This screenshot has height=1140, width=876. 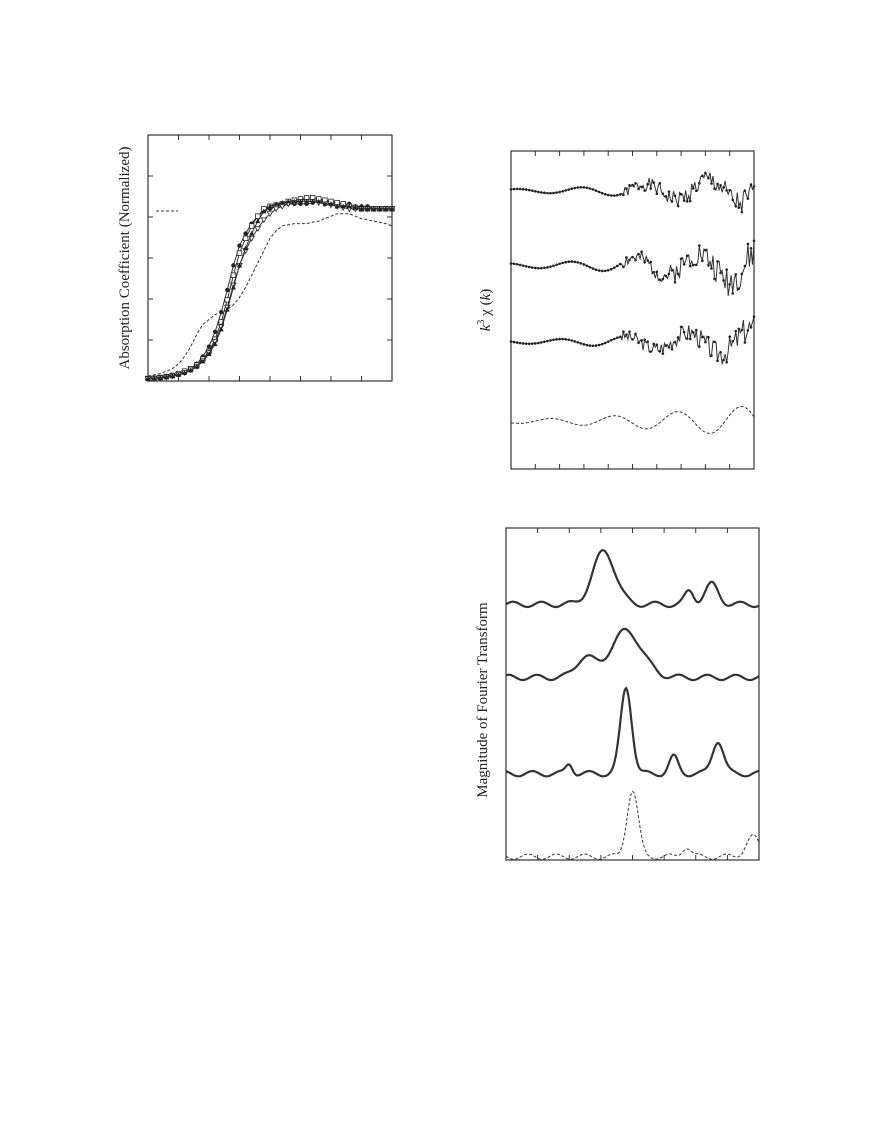 I want to click on fourier-ticks, so click(x=632, y=694).